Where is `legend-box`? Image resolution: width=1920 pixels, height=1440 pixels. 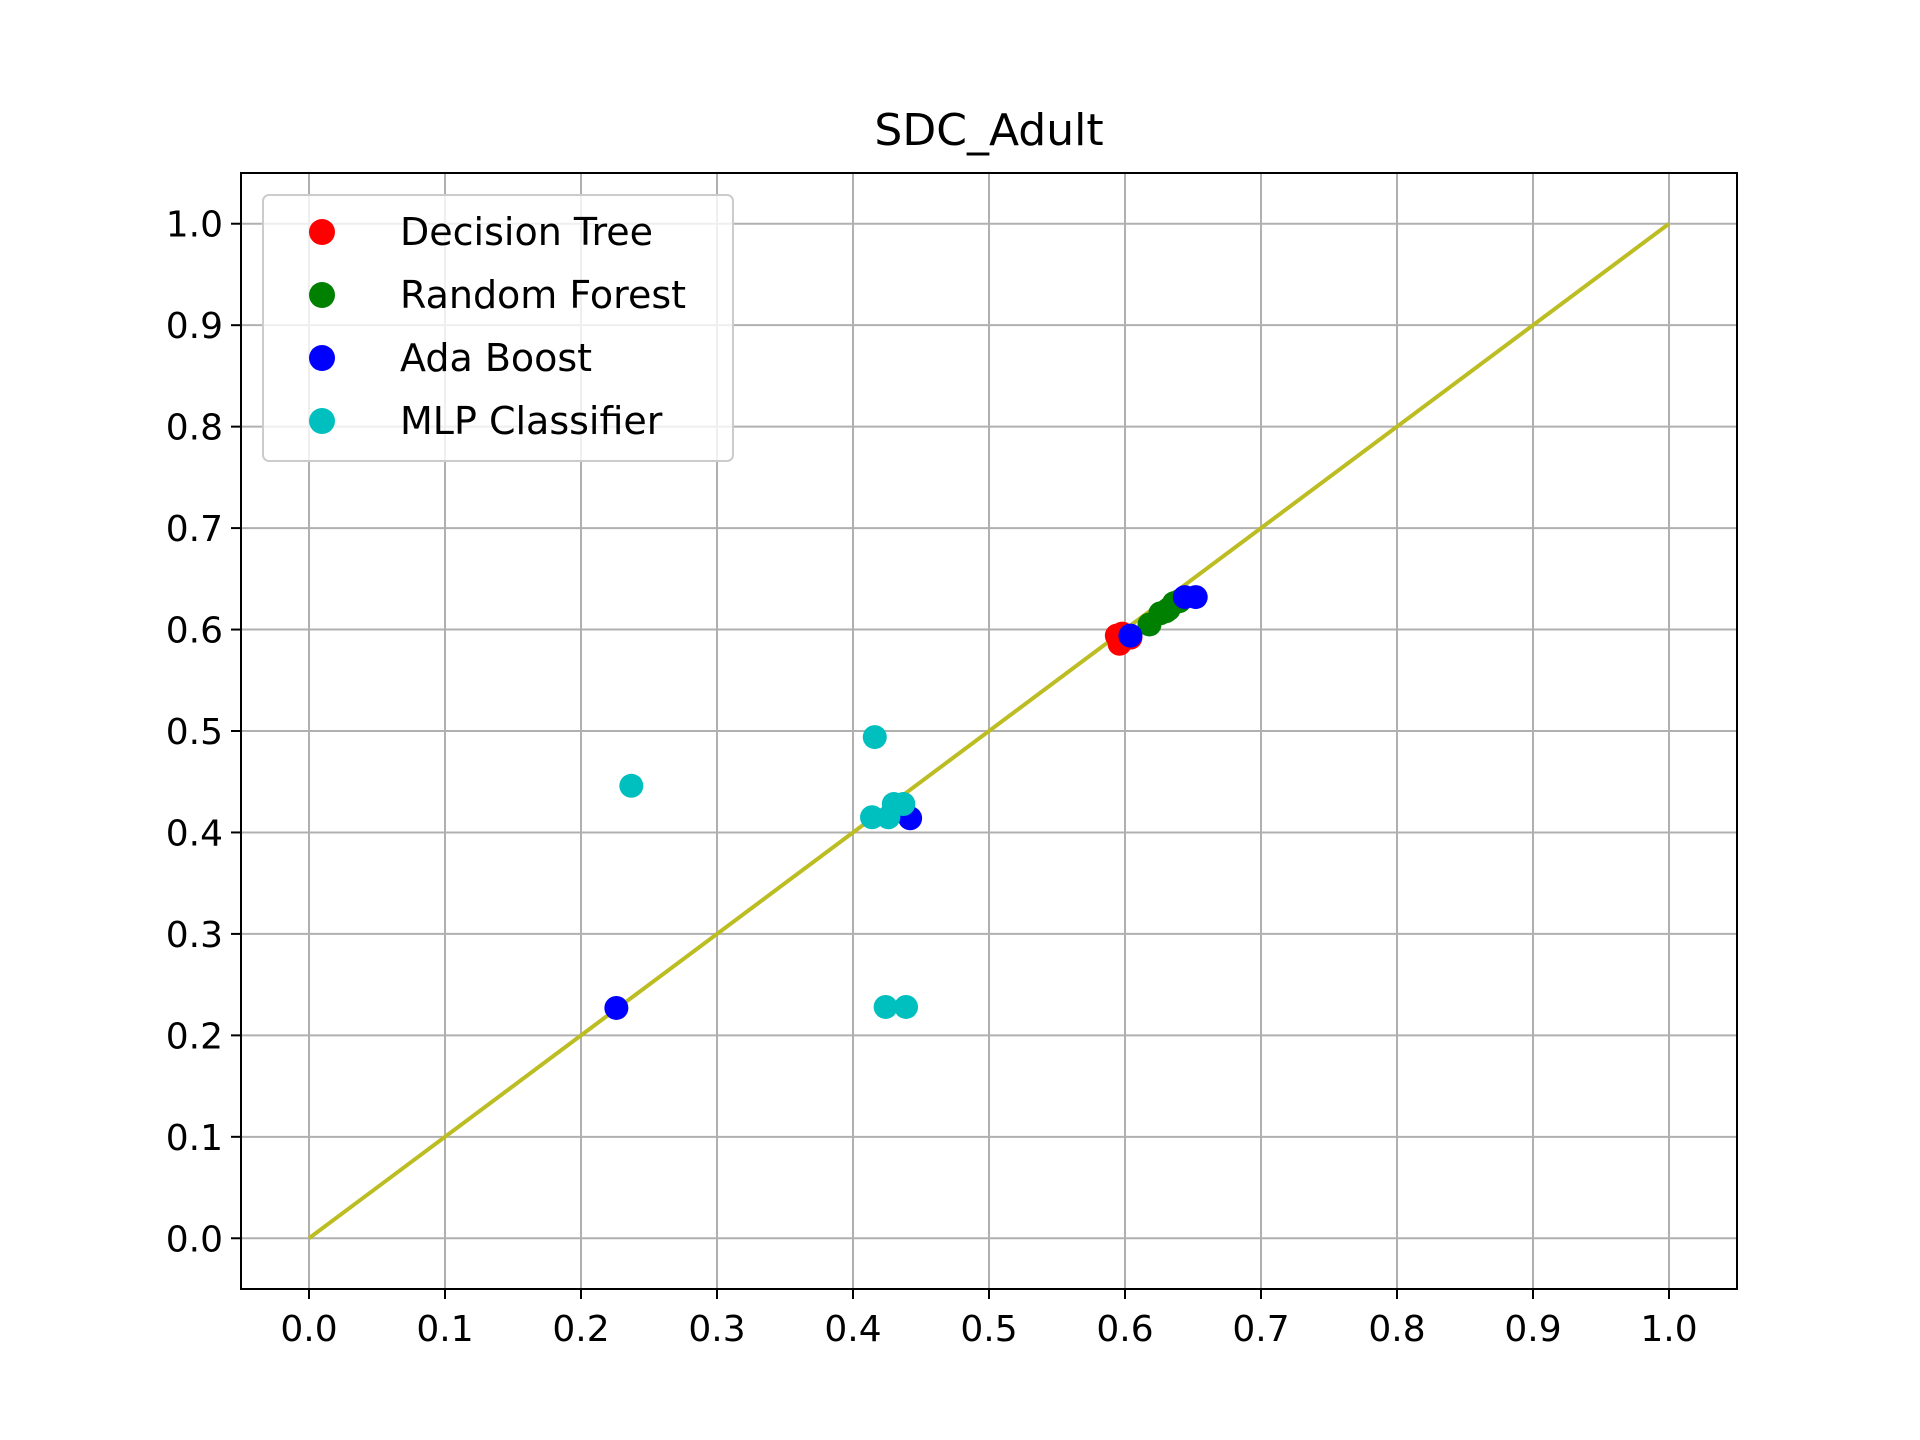 legend-box is located at coordinates (498, 328).